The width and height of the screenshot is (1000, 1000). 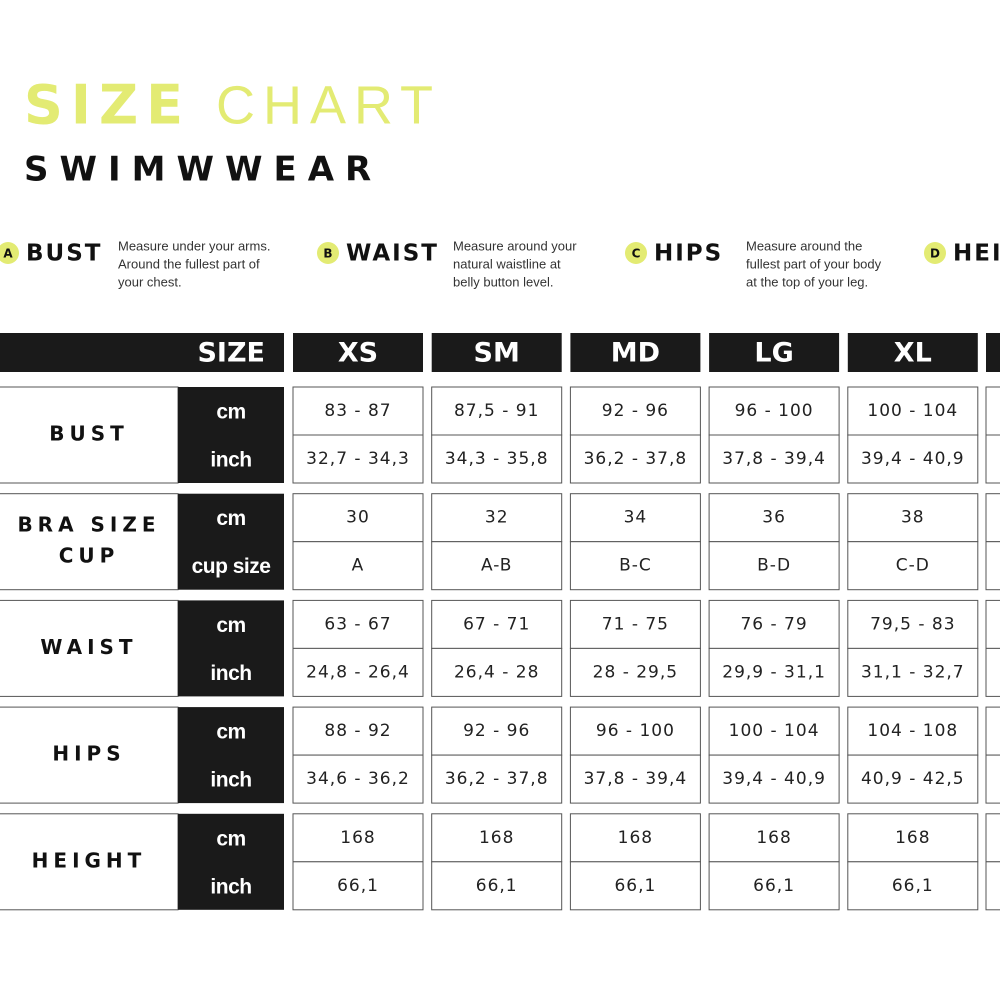 I want to click on value: 39,4 - 40,9, so click(x=913, y=459).